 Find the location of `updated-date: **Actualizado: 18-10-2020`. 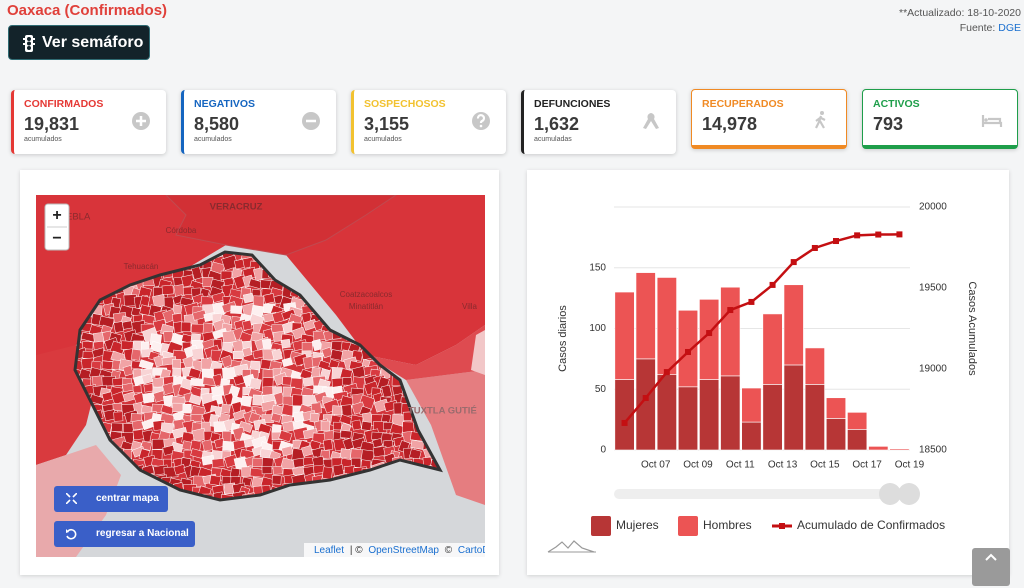

updated-date: **Actualizado: 18-10-2020 is located at coordinates (959, 13).